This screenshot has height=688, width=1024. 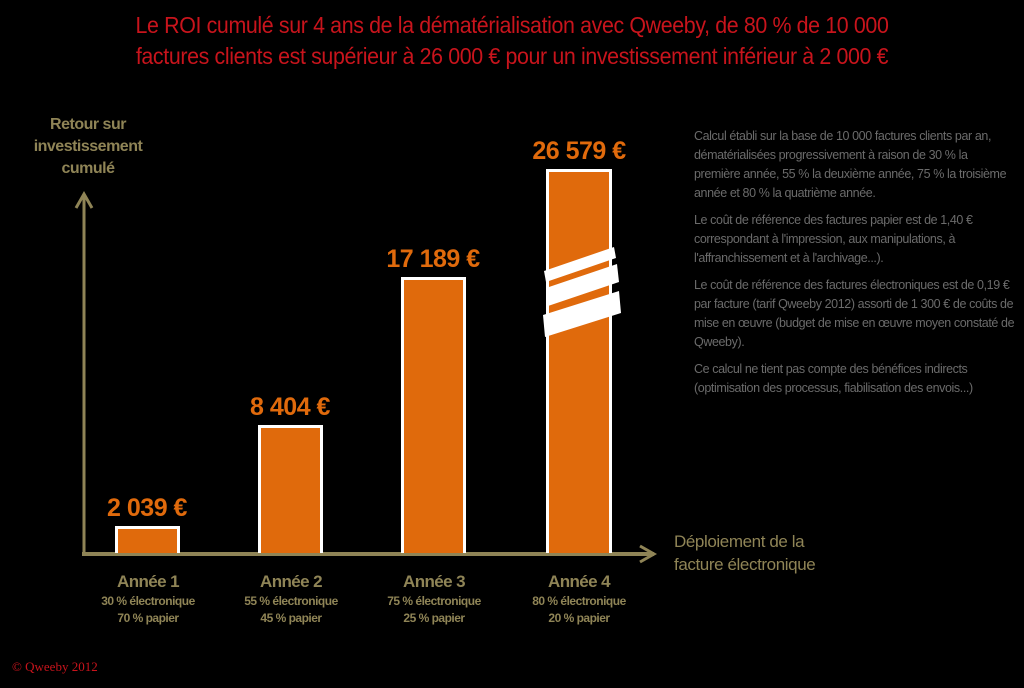 I want to click on electronic-share: 75 % électronique, so click(x=434, y=601).